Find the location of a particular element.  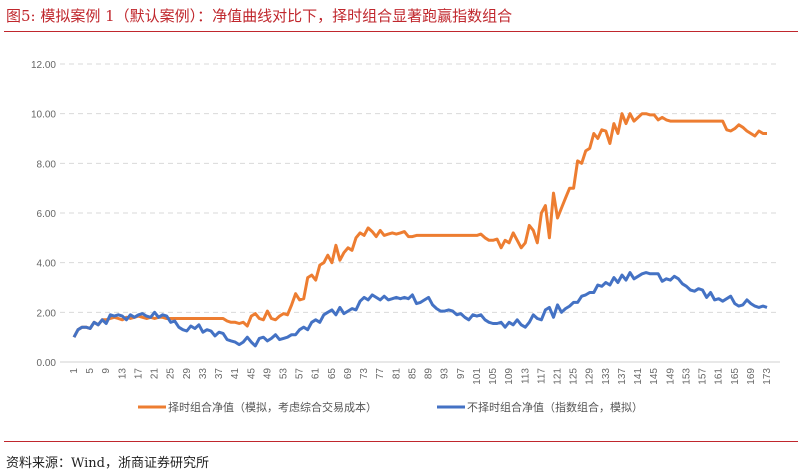

y-tick-label: 8.00 is located at coordinates (47, 164).